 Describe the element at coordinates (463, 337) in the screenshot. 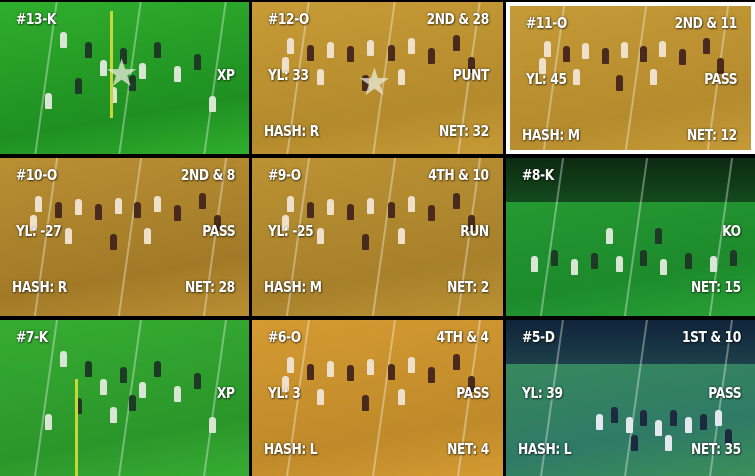

I see `down-distance-label: 4TH & 4` at that location.